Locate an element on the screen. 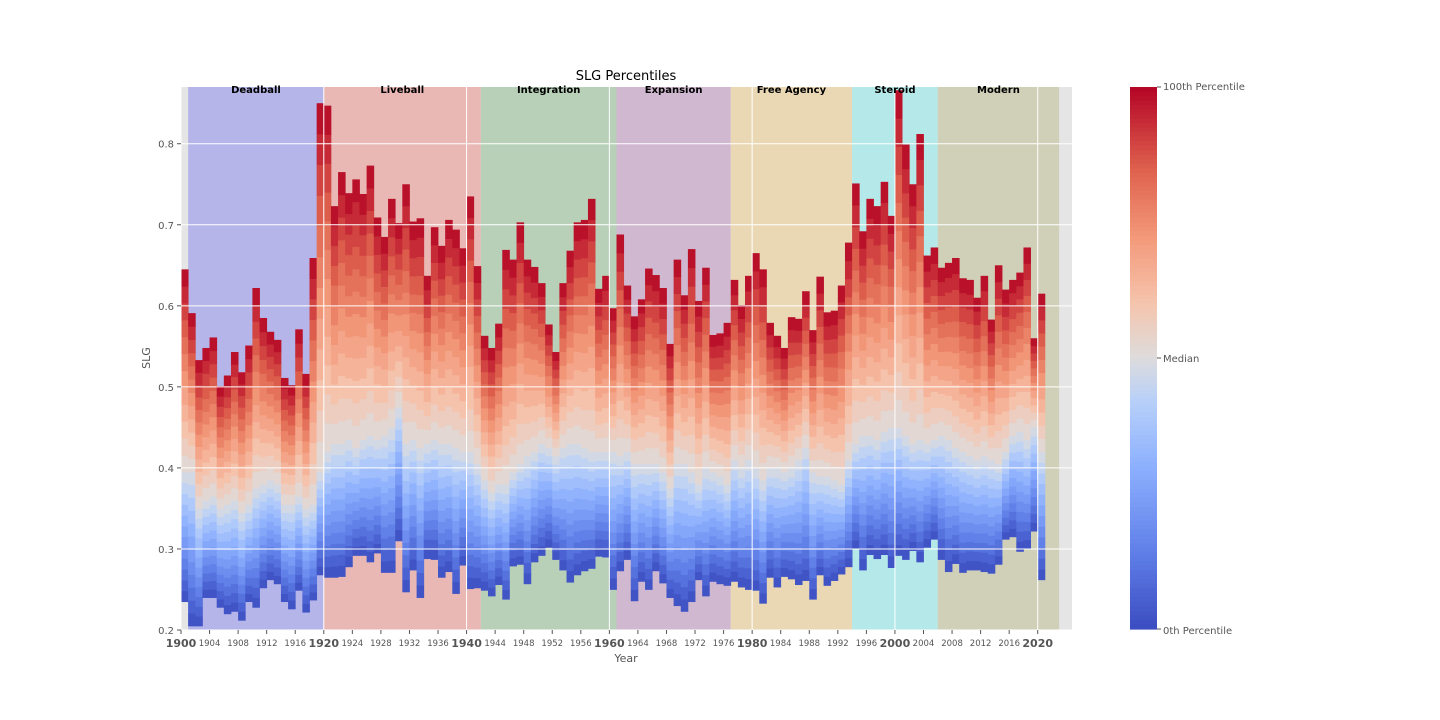  year-bar-2005 is located at coordinates (934, 393).